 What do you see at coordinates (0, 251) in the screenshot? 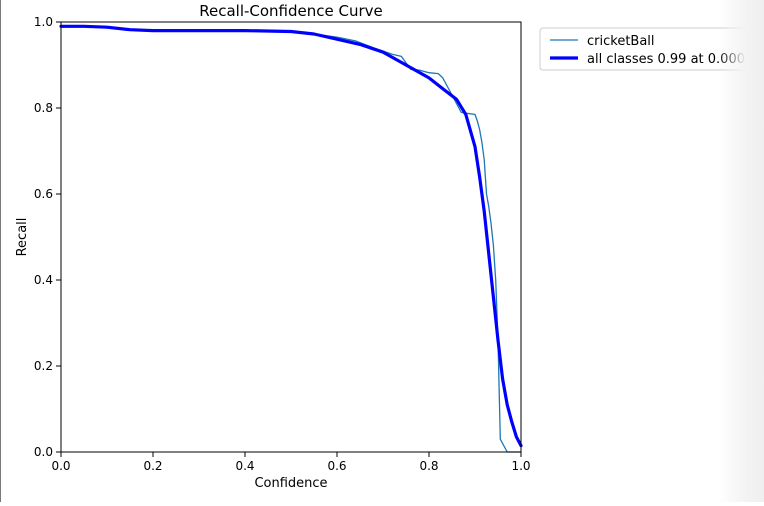
I see `window-left-border` at bounding box center [0, 251].